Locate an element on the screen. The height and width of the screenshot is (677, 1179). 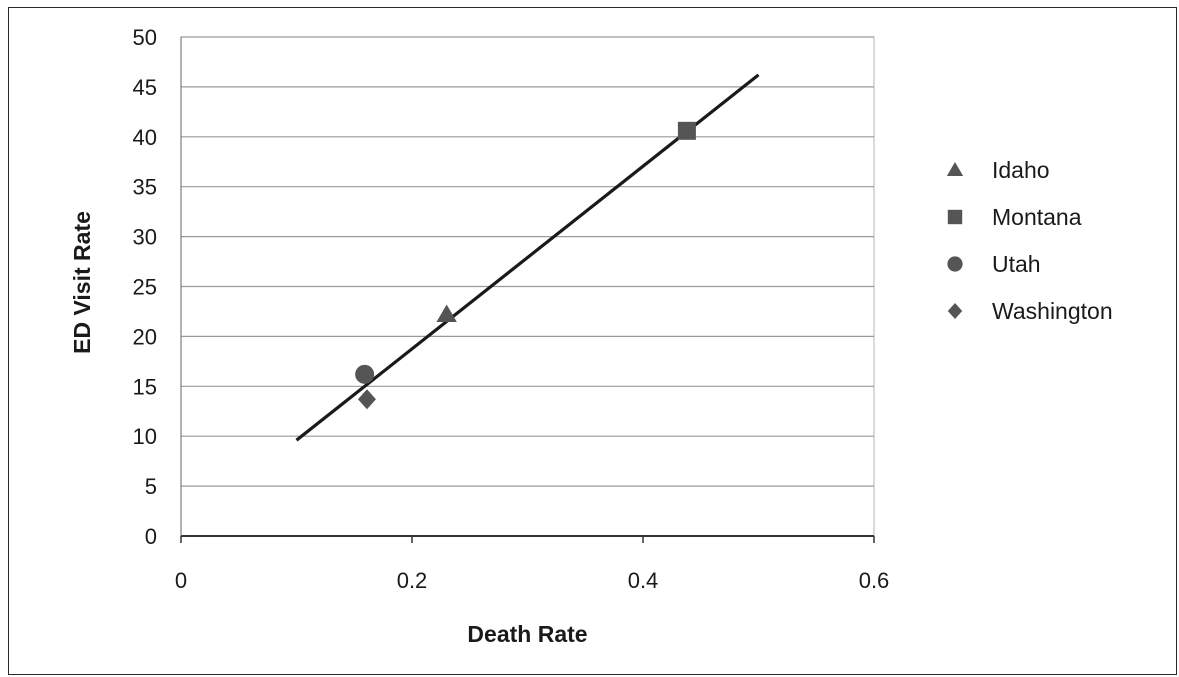
y-tick-label: 45 is located at coordinates (145, 87).